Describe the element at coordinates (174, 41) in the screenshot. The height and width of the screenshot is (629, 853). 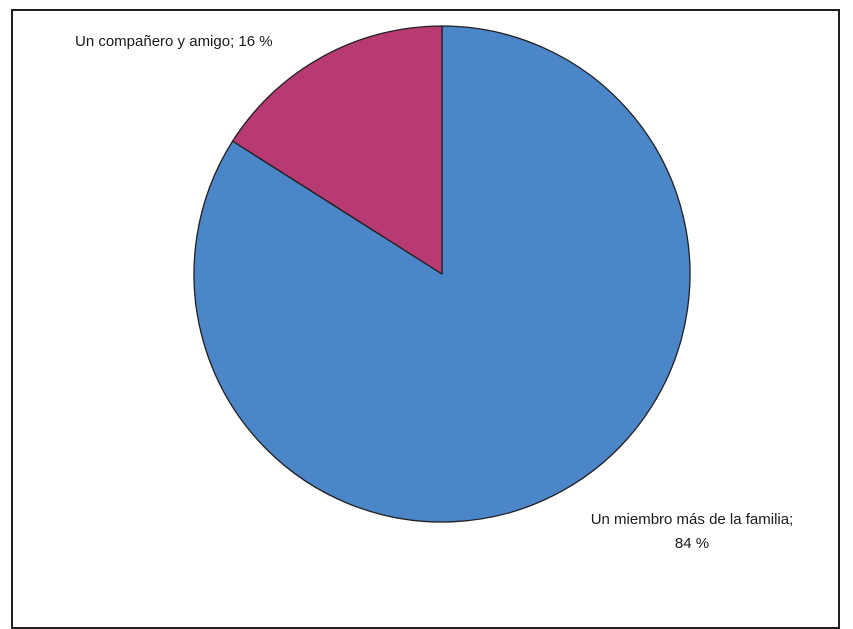
I see `slice-label-companion: Un compañero y amigo; 16 %` at that location.